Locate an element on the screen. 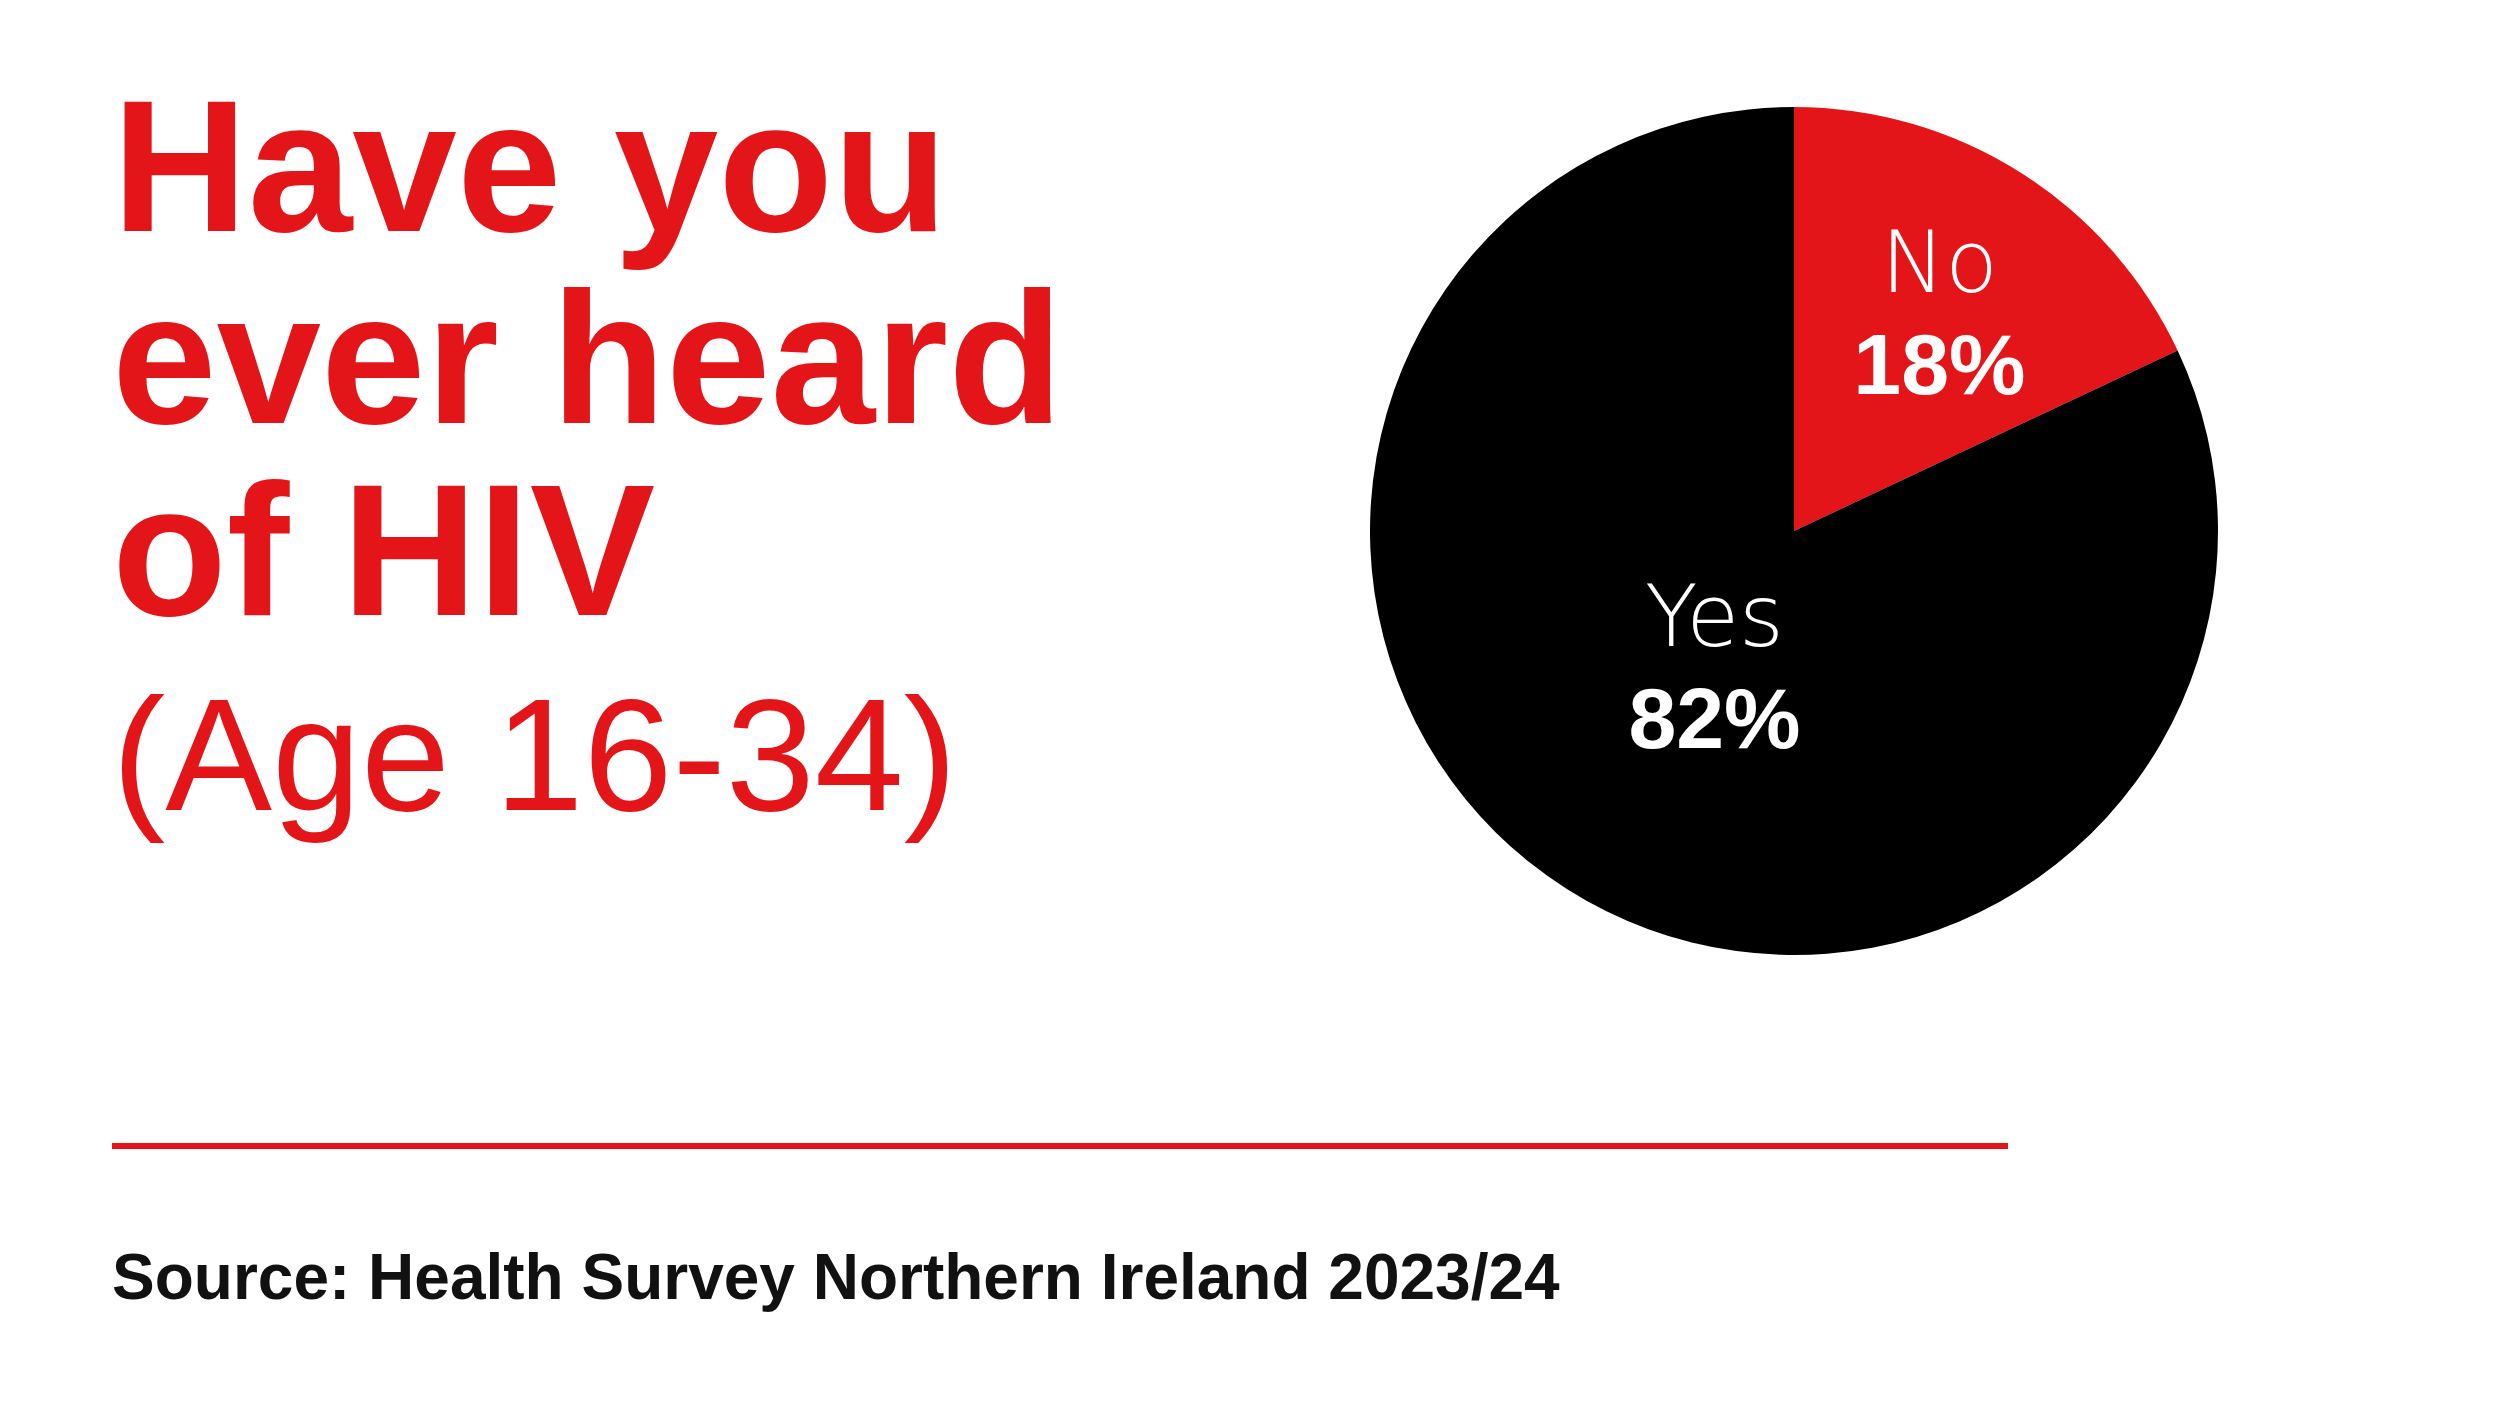 The width and height of the screenshot is (2500, 1407). data-label: 18% is located at coordinates (1939, 363).